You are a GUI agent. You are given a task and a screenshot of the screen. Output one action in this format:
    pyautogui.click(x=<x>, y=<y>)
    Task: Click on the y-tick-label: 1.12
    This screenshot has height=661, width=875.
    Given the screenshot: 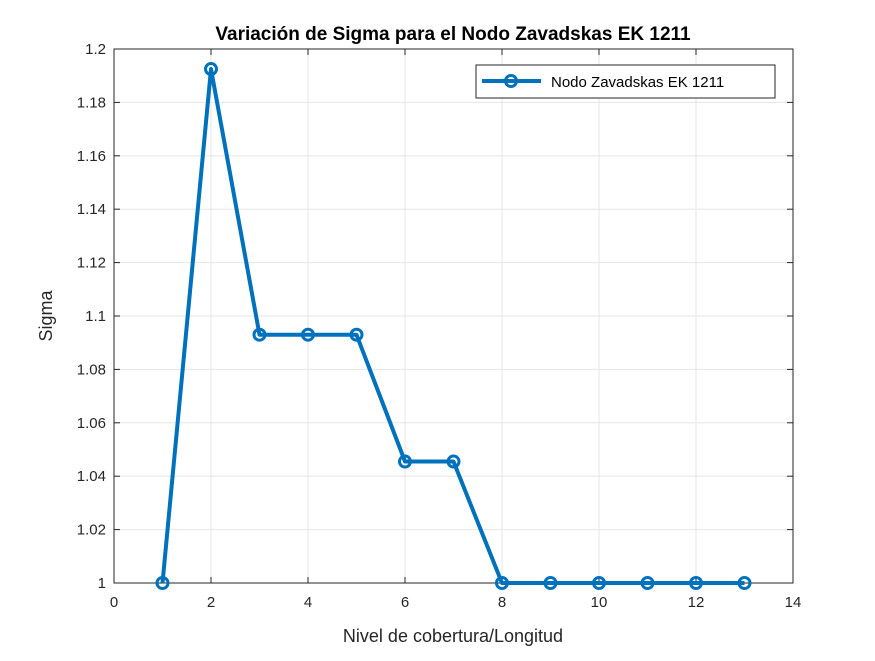 What is the action you would take?
    pyautogui.click(x=91, y=263)
    